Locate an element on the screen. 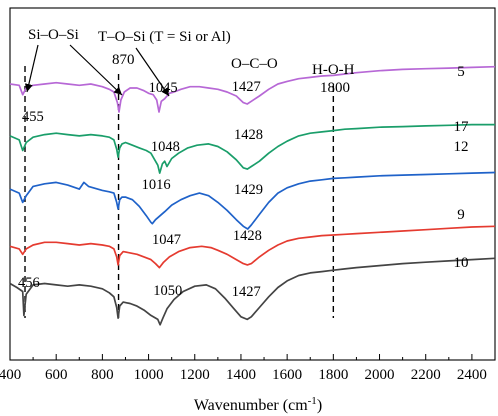 This screenshot has width=498, height=416. series-name-12: 12 is located at coordinates (461, 147).